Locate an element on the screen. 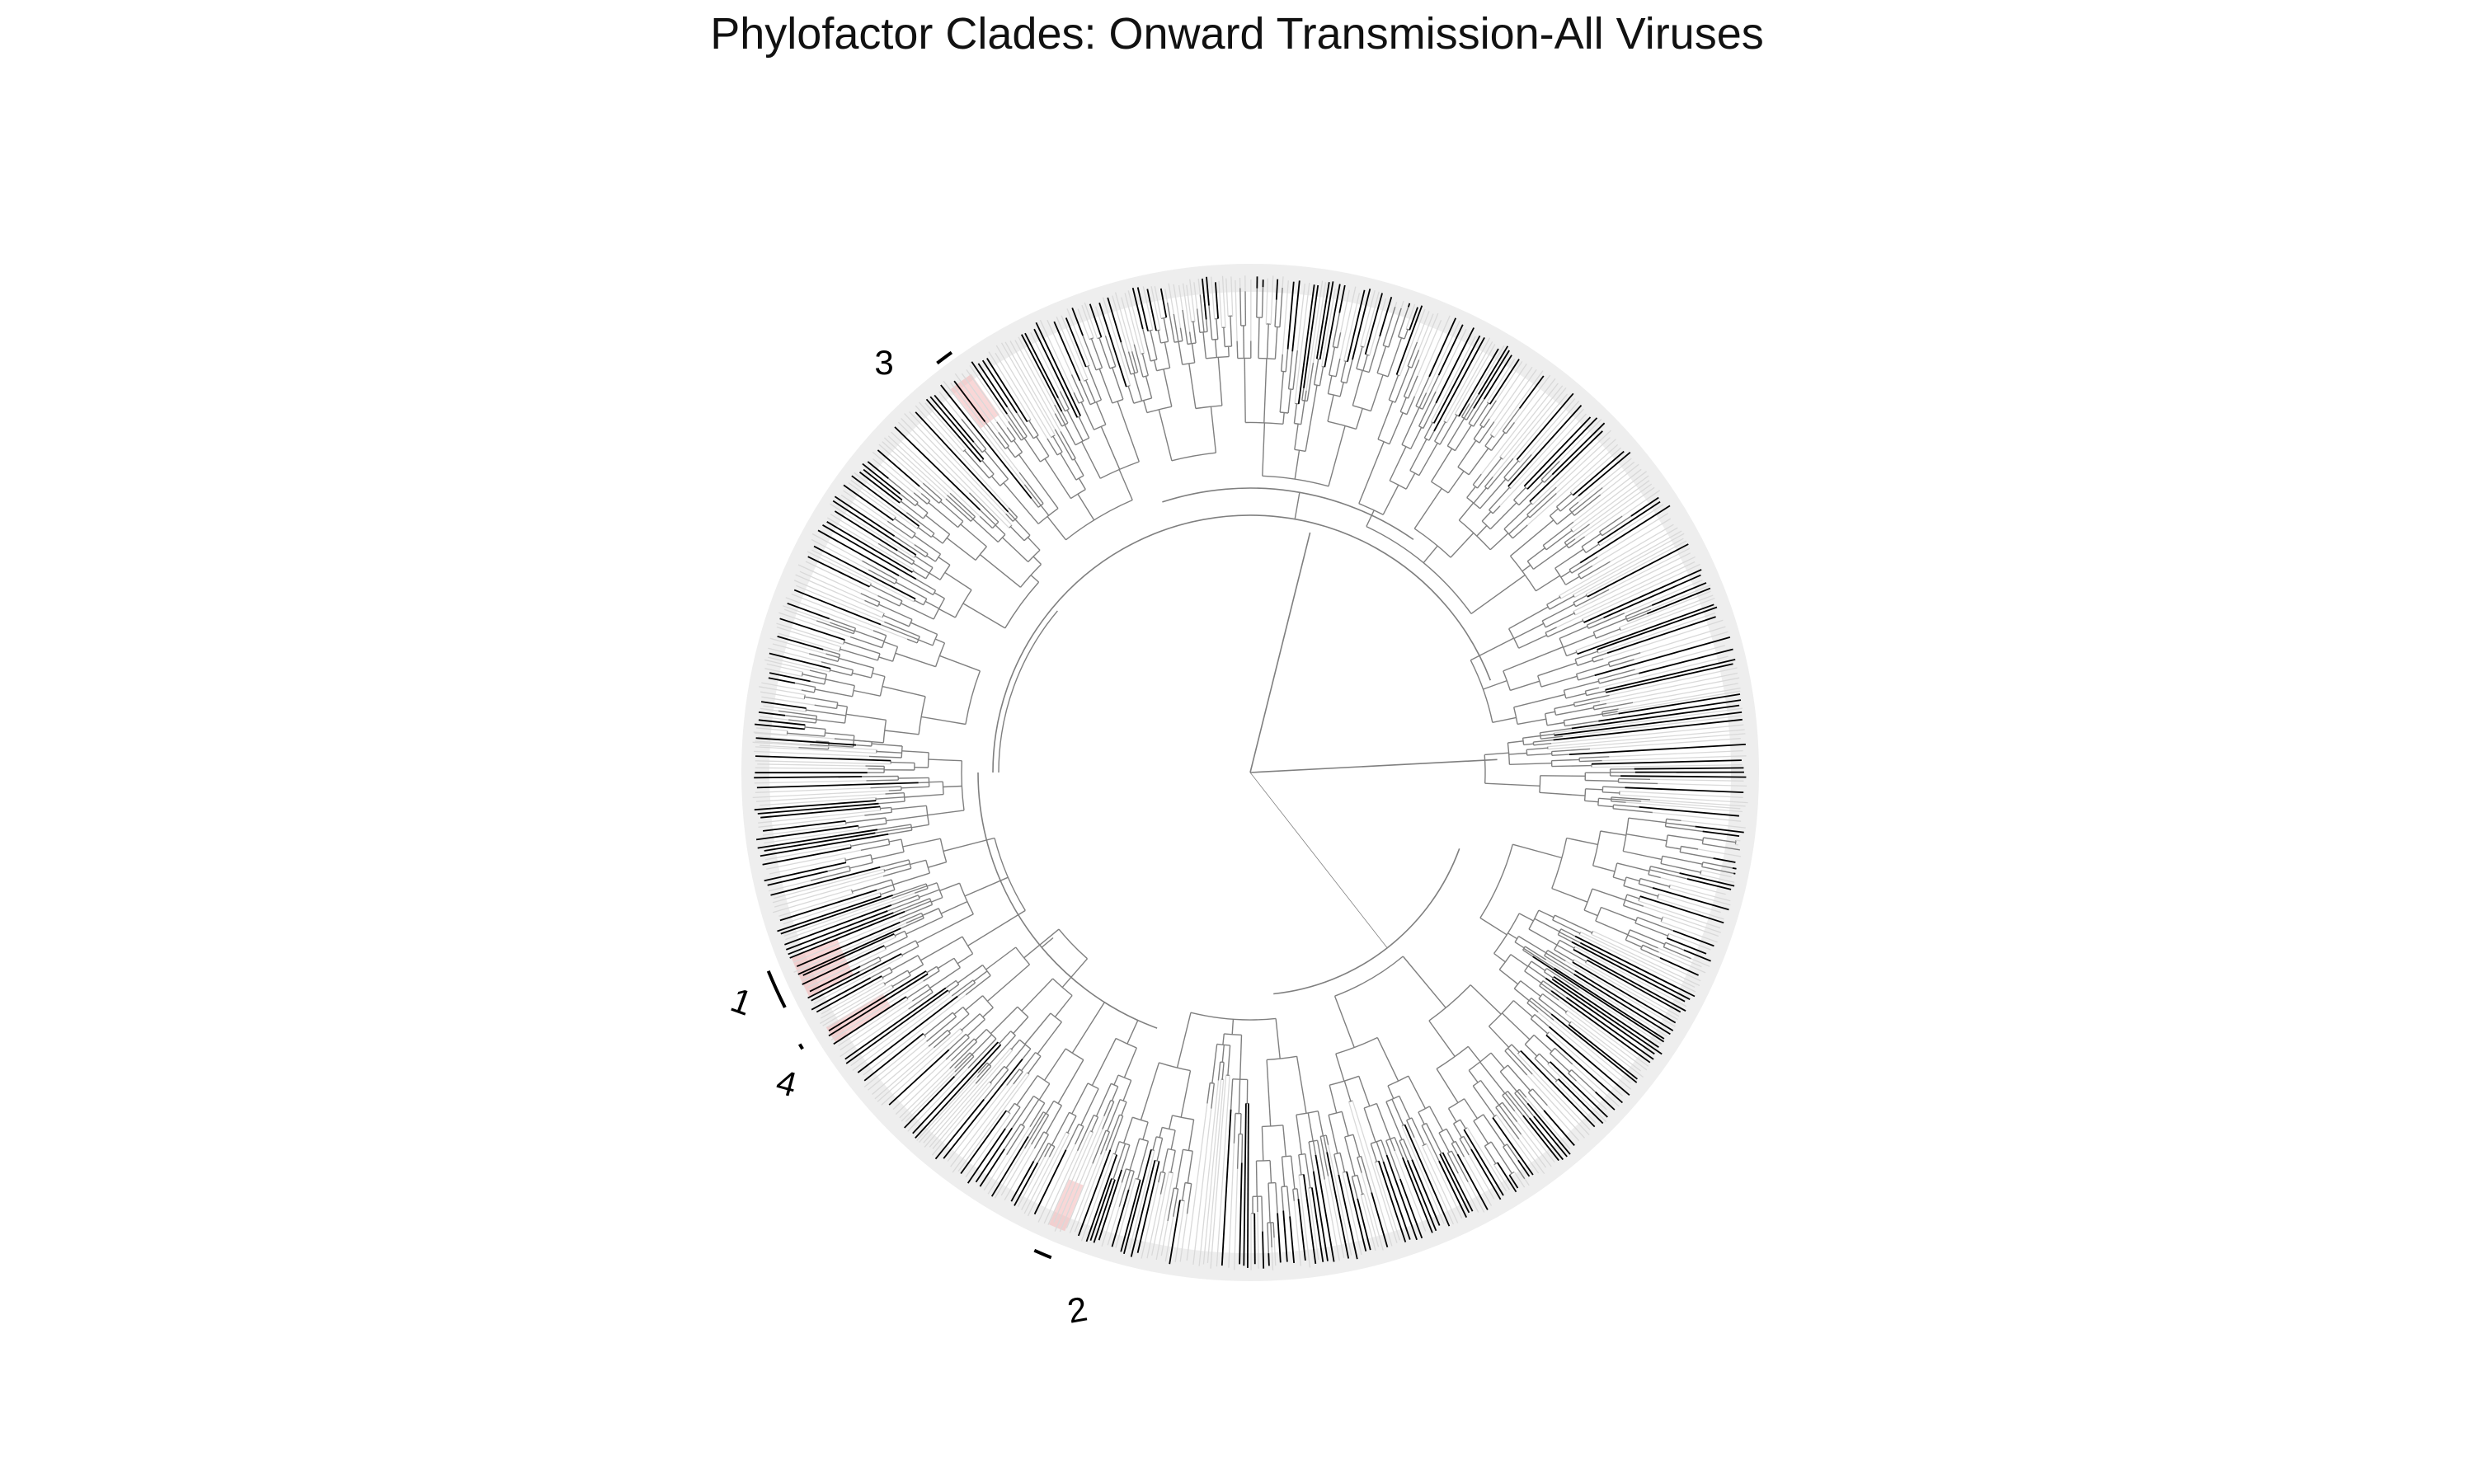  tip-connector-arc is located at coordinates (806, 709).